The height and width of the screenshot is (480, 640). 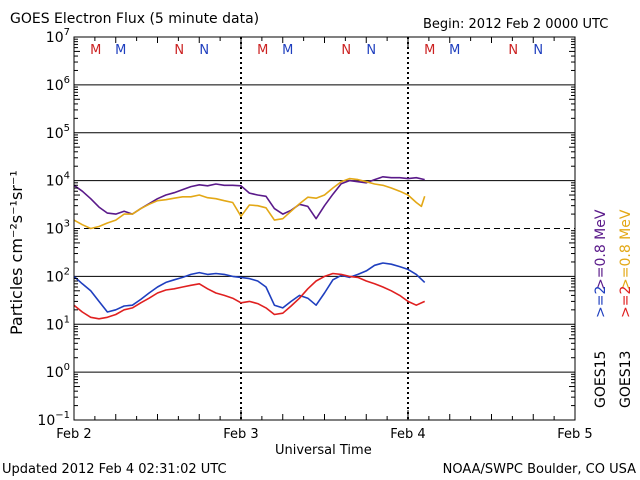 What do you see at coordinates (324, 434) in the screenshot?
I see `x-tick-labels: Feb 2 Feb 3 Feb 4 Feb 5` at bounding box center [324, 434].